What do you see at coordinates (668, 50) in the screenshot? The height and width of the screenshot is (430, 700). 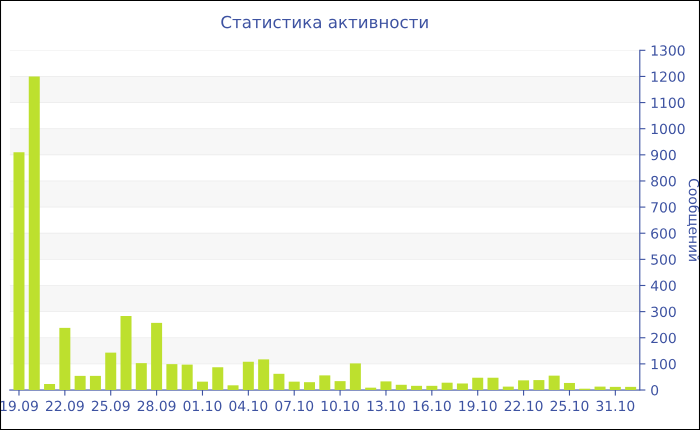 I see `y-tick-label: 1300` at bounding box center [668, 50].